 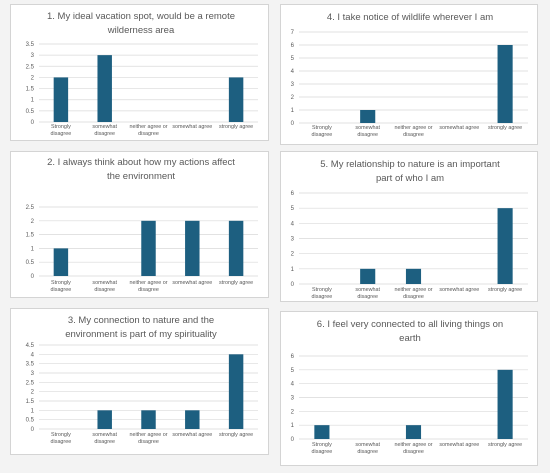 I want to click on chart-title-line: the environment, so click(x=141, y=176).